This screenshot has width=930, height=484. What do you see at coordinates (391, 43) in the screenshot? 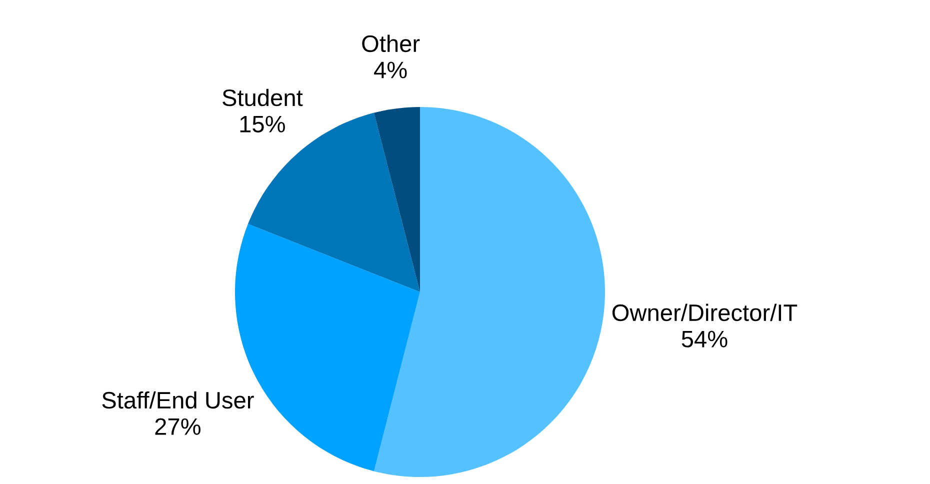
I see `slice-label: Other` at bounding box center [391, 43].